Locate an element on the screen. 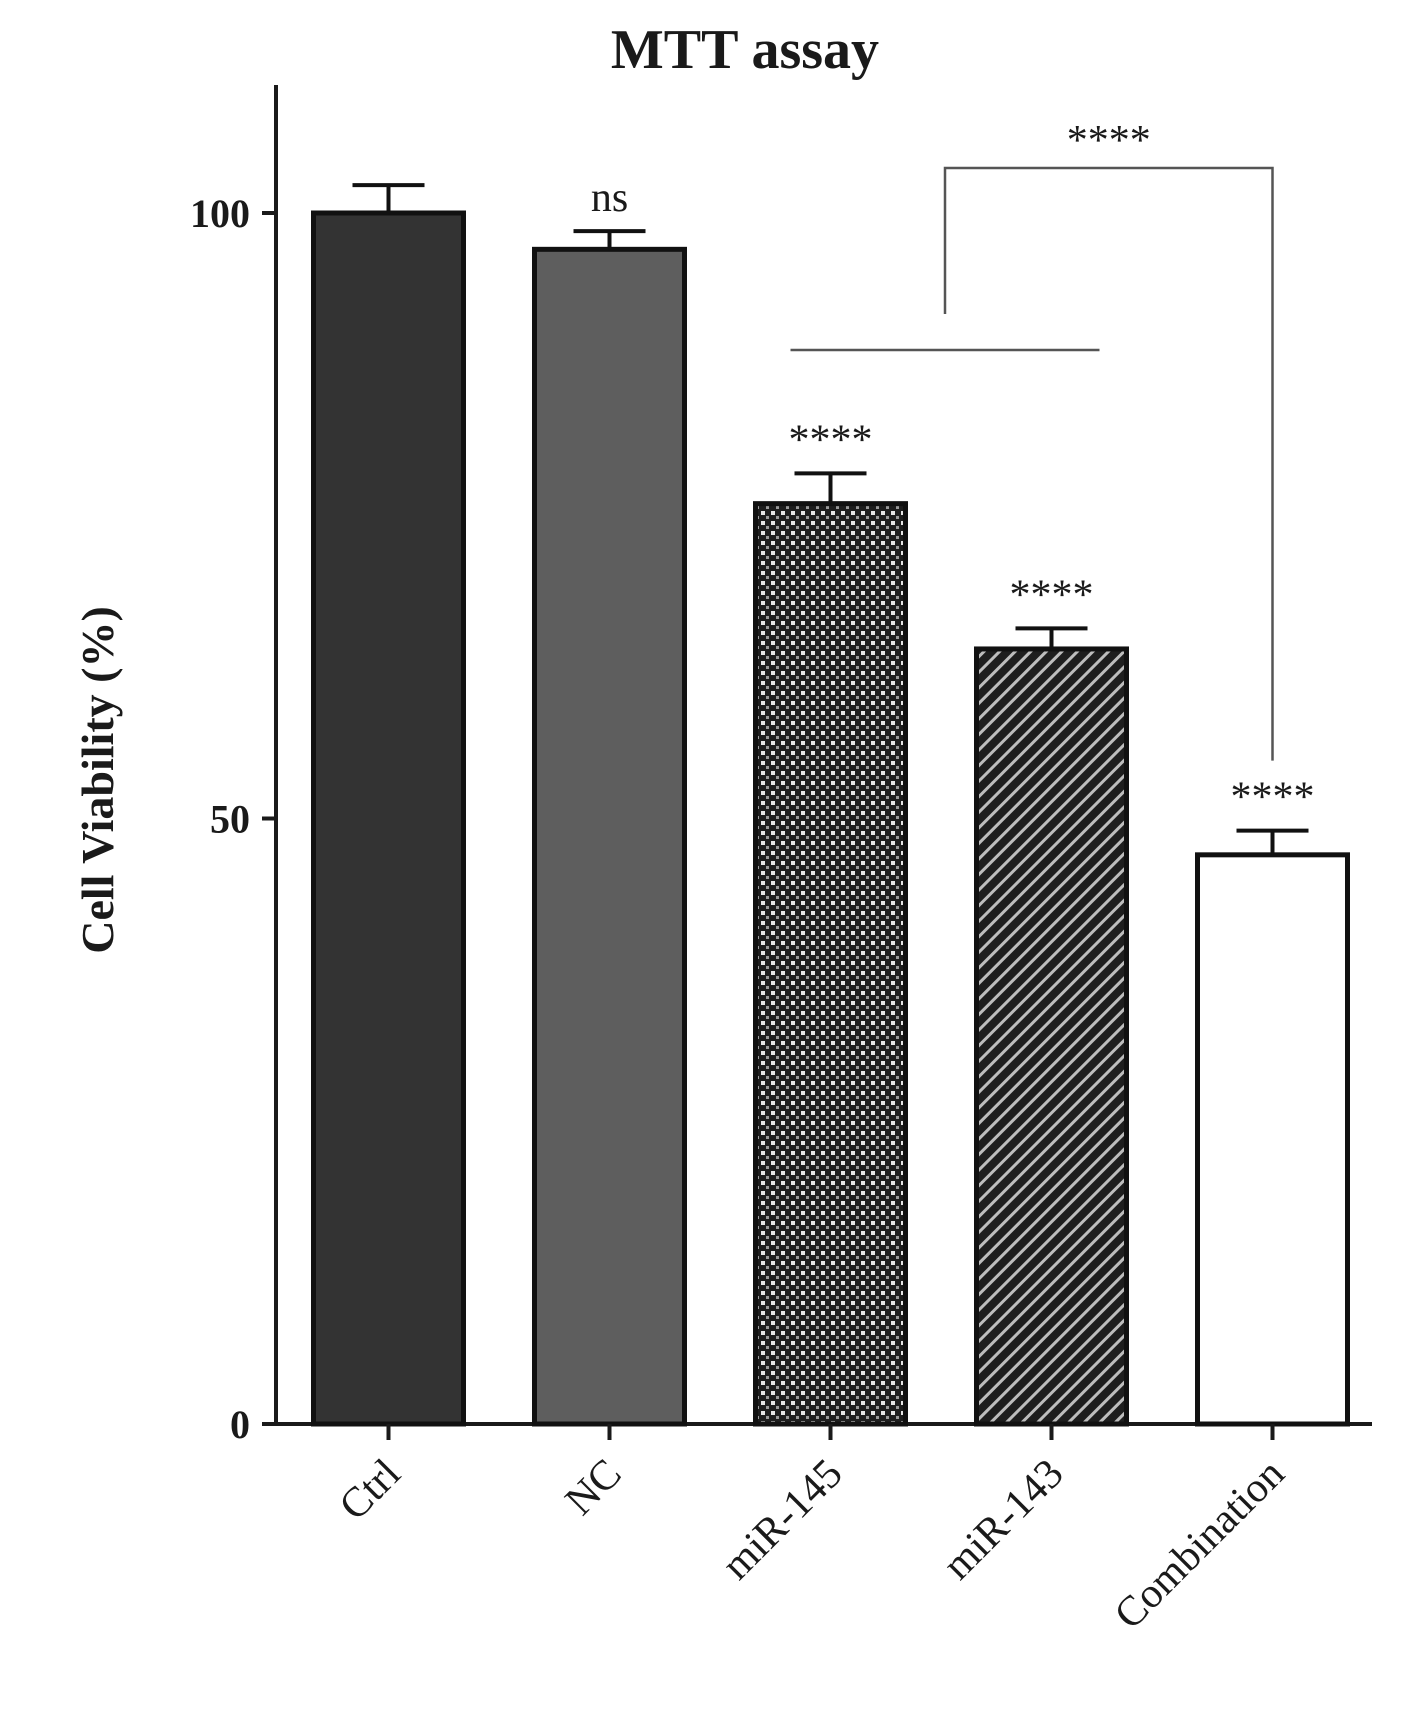 Image resolution: width=1424 pixels, height=1719 pixels. y-axis-label: Cell Viability (%) is located at coordinates (97, 780).